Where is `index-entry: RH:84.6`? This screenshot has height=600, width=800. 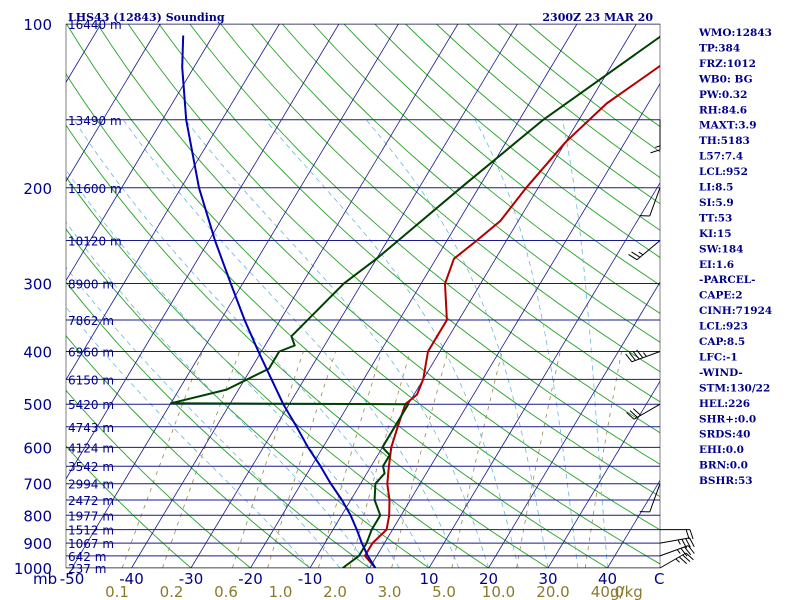 index-entry: RH:84.6 is located at coordinates (723, 110).